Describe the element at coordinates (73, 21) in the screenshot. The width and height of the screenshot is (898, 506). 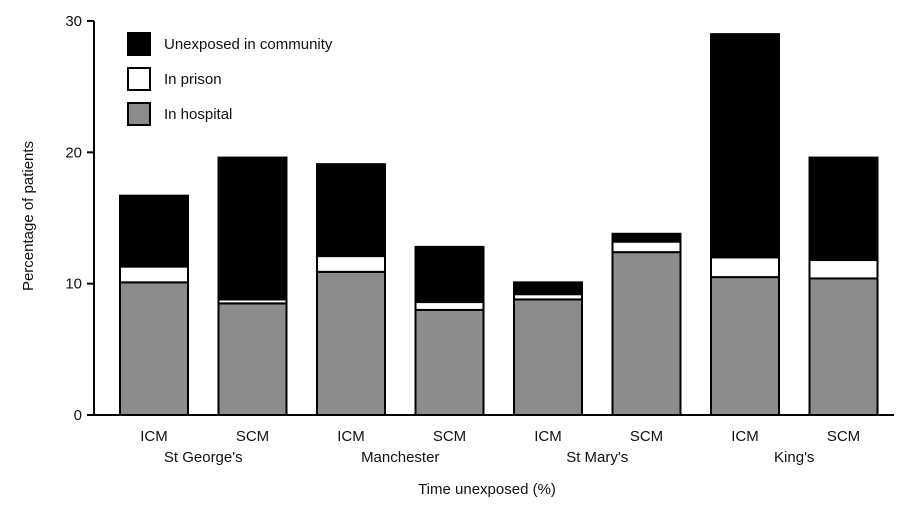
I see `y-tick-label: 30` at that location.